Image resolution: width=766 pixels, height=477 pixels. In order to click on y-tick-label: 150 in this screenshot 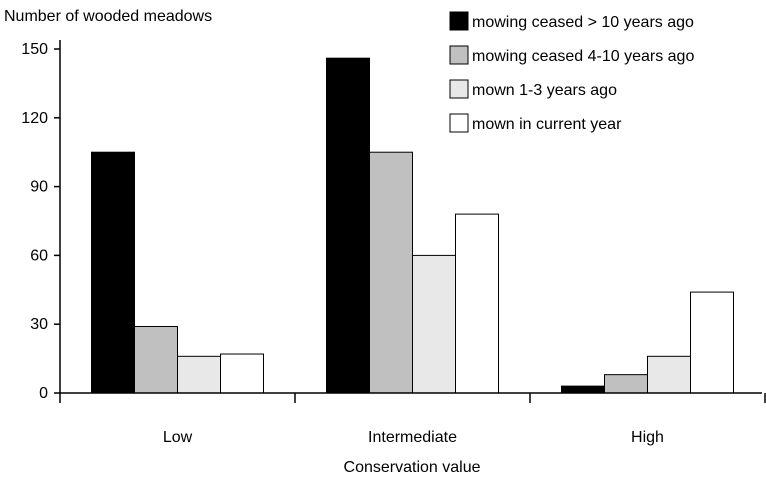, I will do `click(34, 49)`.